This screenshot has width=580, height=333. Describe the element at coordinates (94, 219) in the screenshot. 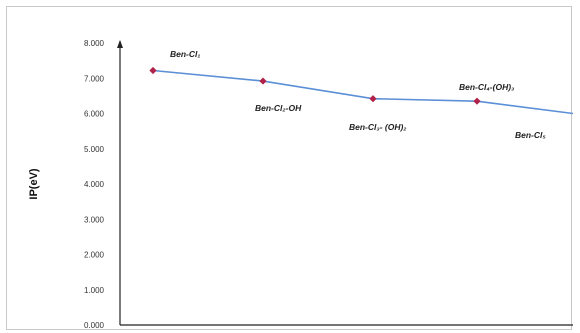

I see `y-tick-label: 3.000` at that location.